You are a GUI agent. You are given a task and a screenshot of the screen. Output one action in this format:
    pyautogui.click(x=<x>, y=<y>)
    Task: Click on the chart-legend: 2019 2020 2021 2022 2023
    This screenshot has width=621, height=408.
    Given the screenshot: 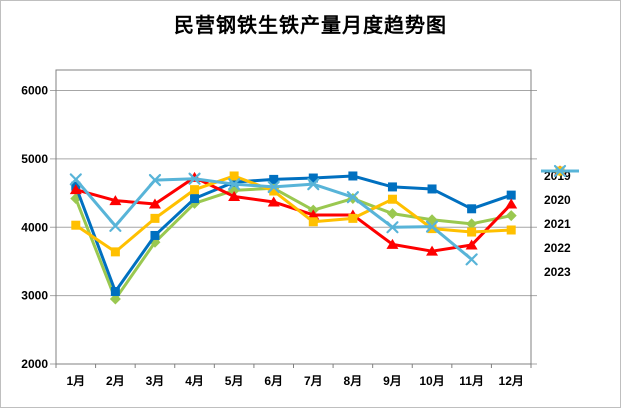 What is the action you would take?
    pyautogui.click(x=560, y=224)
    